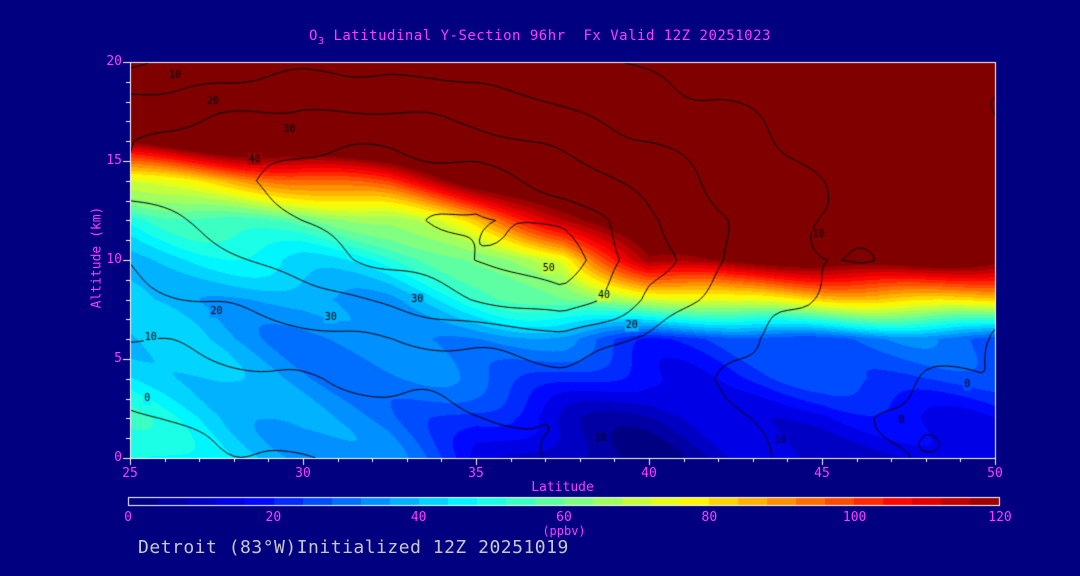 The height and width of the screenshot is (576, 1080). Describe the element at coordinates (649, 473) in the screenshot. I see `x-tick-label: 40` at that location.